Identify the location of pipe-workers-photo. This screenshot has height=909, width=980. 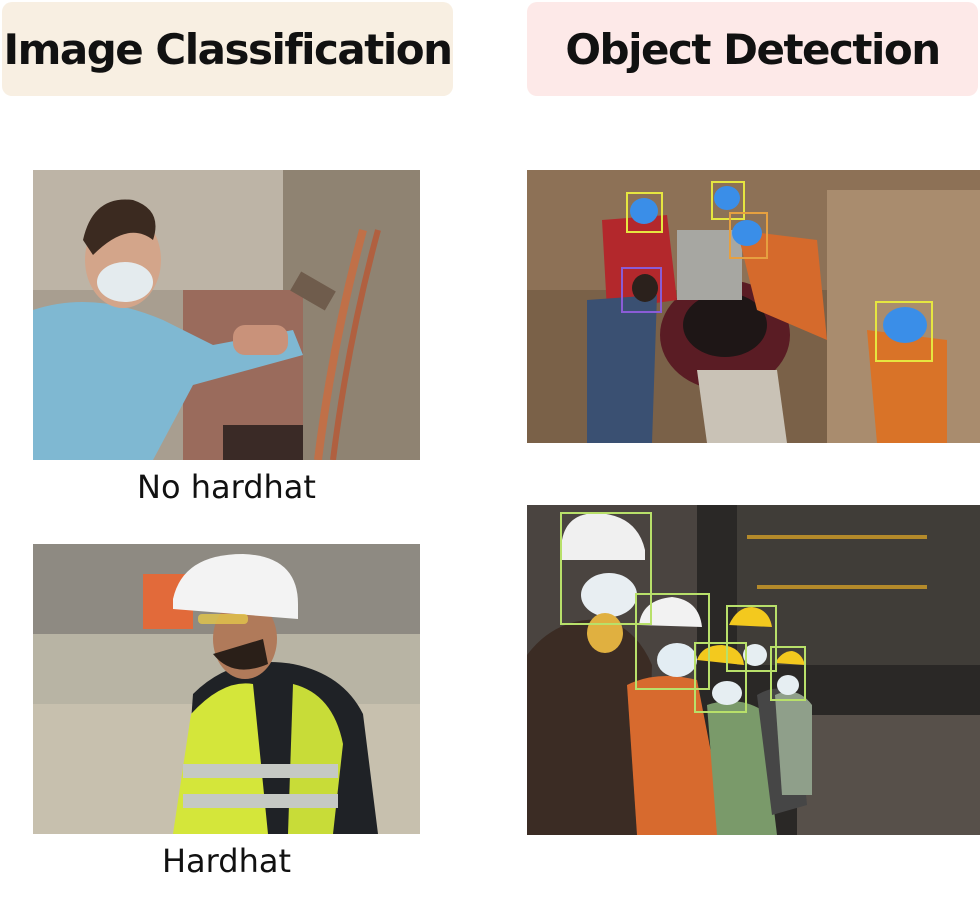
(753, 306).